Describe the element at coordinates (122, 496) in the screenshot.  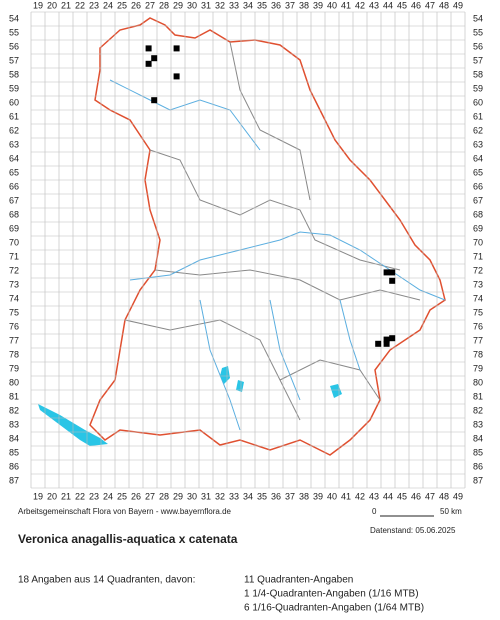
I see `column-label: 25` at that location.